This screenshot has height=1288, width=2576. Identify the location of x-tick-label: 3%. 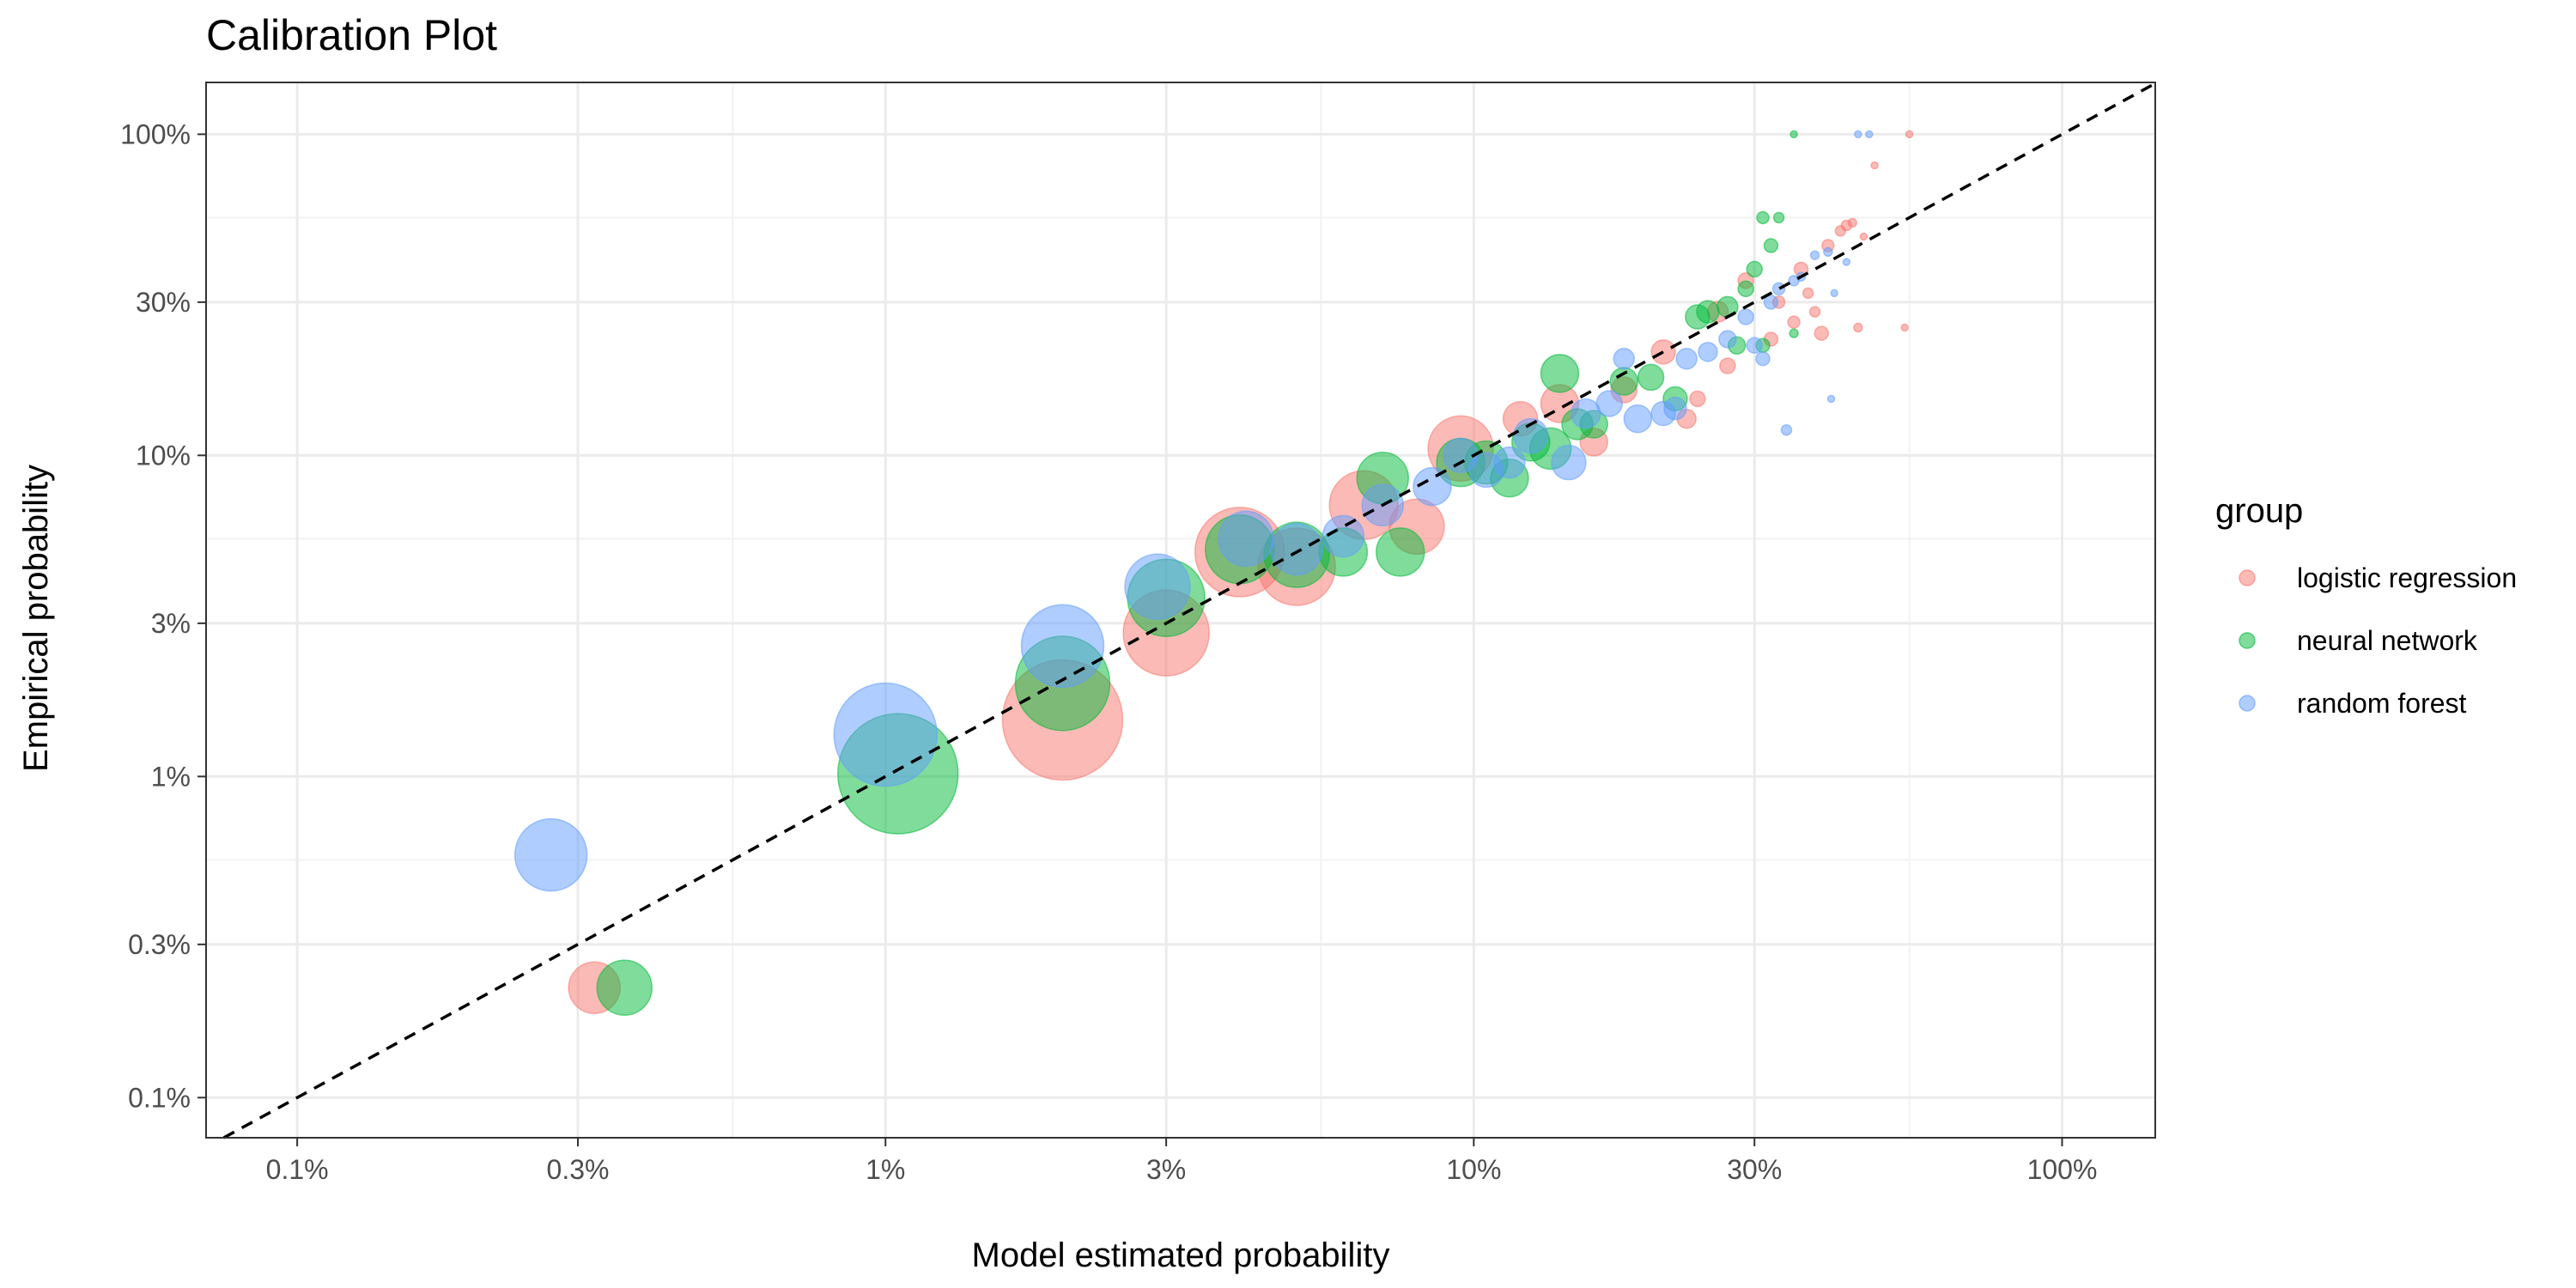
(1166, 1169).